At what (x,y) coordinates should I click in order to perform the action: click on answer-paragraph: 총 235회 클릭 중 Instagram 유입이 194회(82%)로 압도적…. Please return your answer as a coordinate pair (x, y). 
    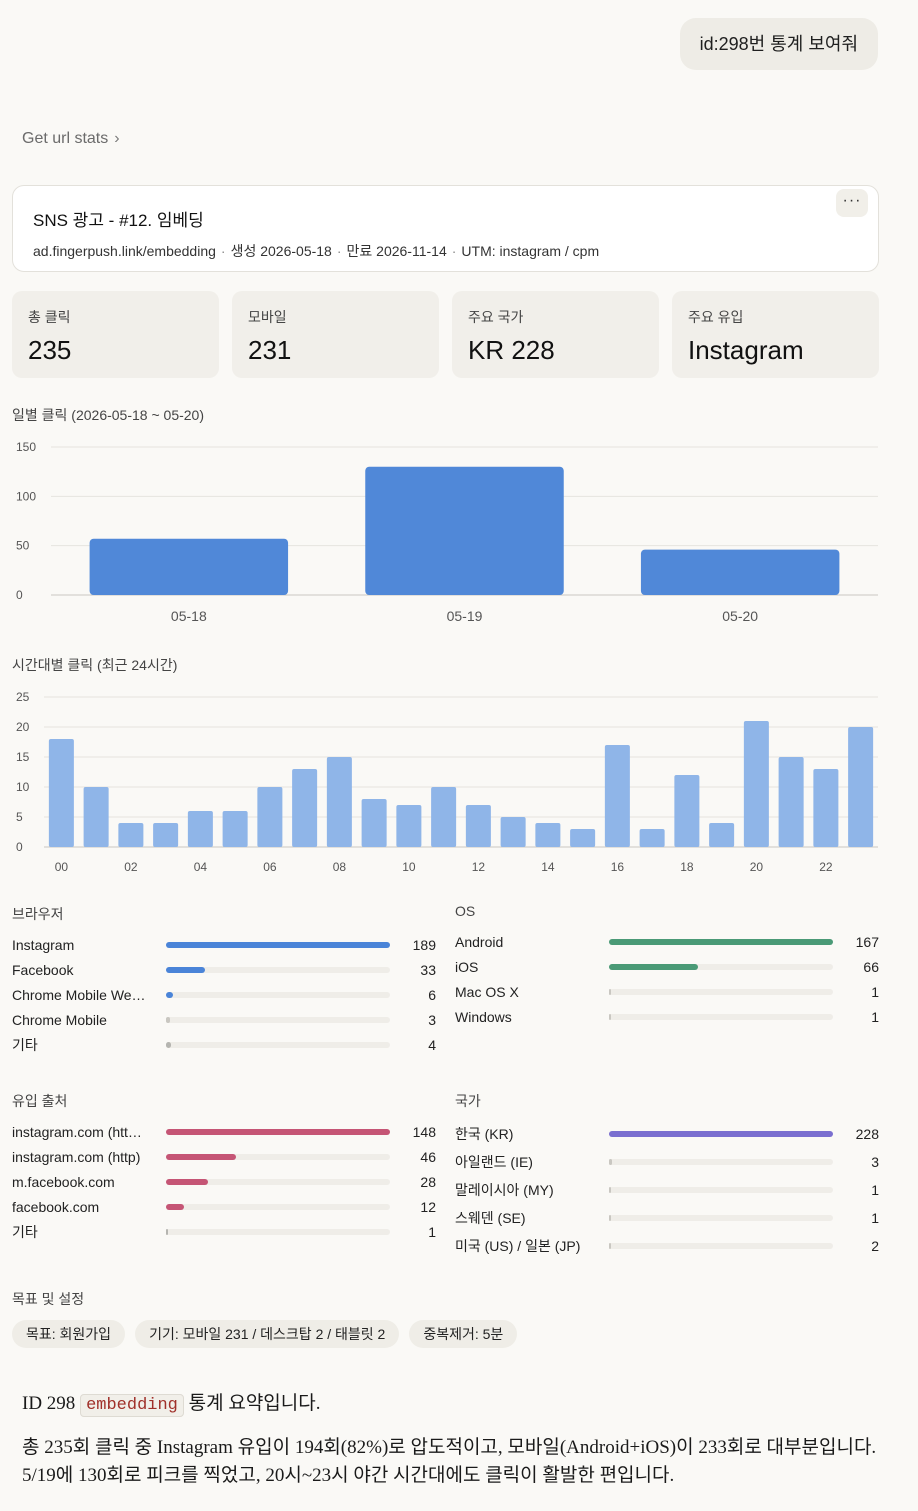
    Looking at the image, I should click on (449, 1461).